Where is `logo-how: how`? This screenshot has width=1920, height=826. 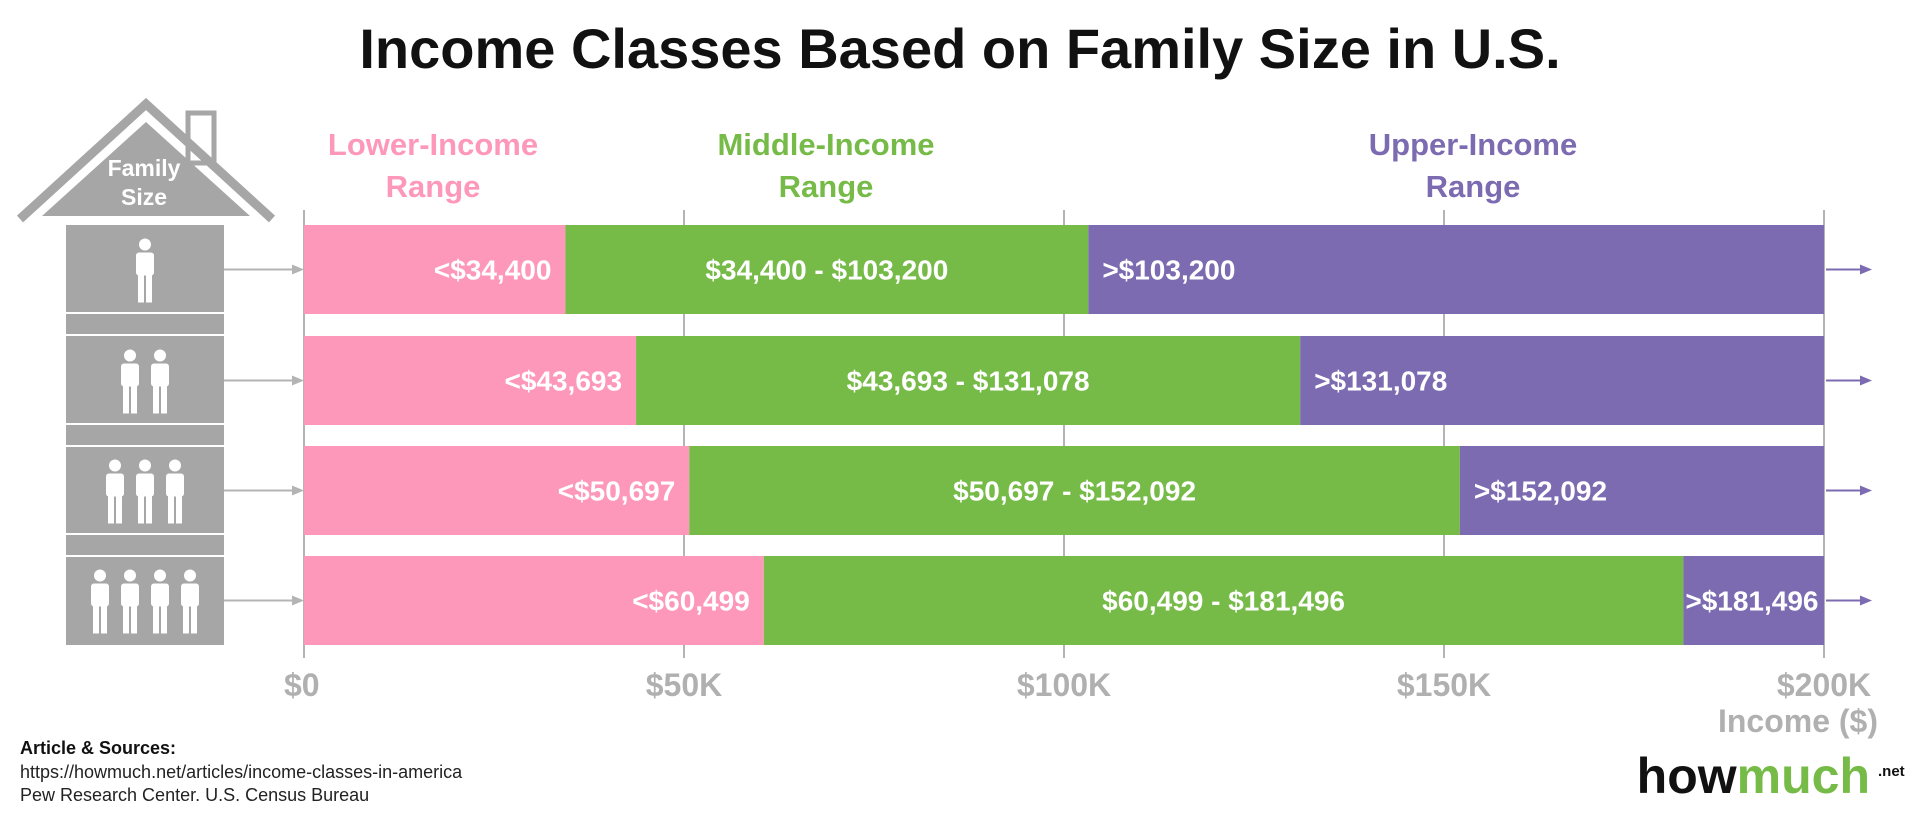
logo-how: how is located at coordinates (1687, 776).